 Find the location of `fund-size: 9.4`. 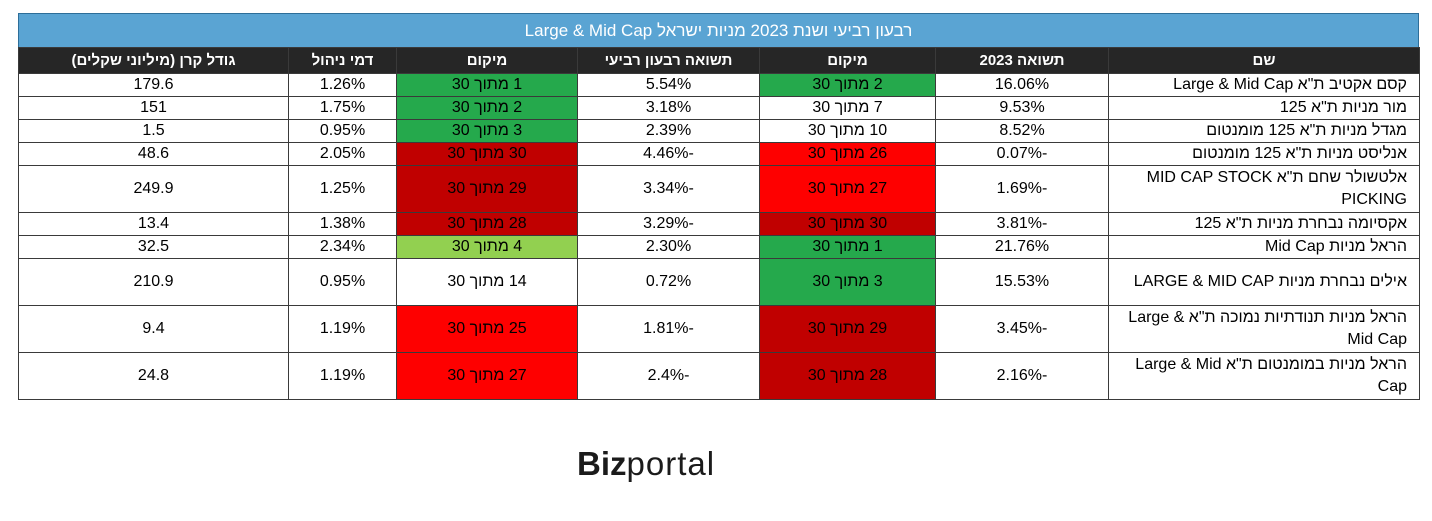

fund-size: 9.4 is located at coordinates (153, 329).